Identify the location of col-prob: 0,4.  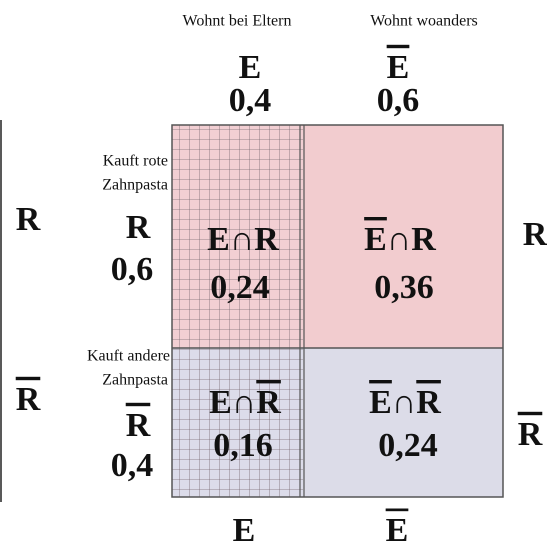
(250, 100).